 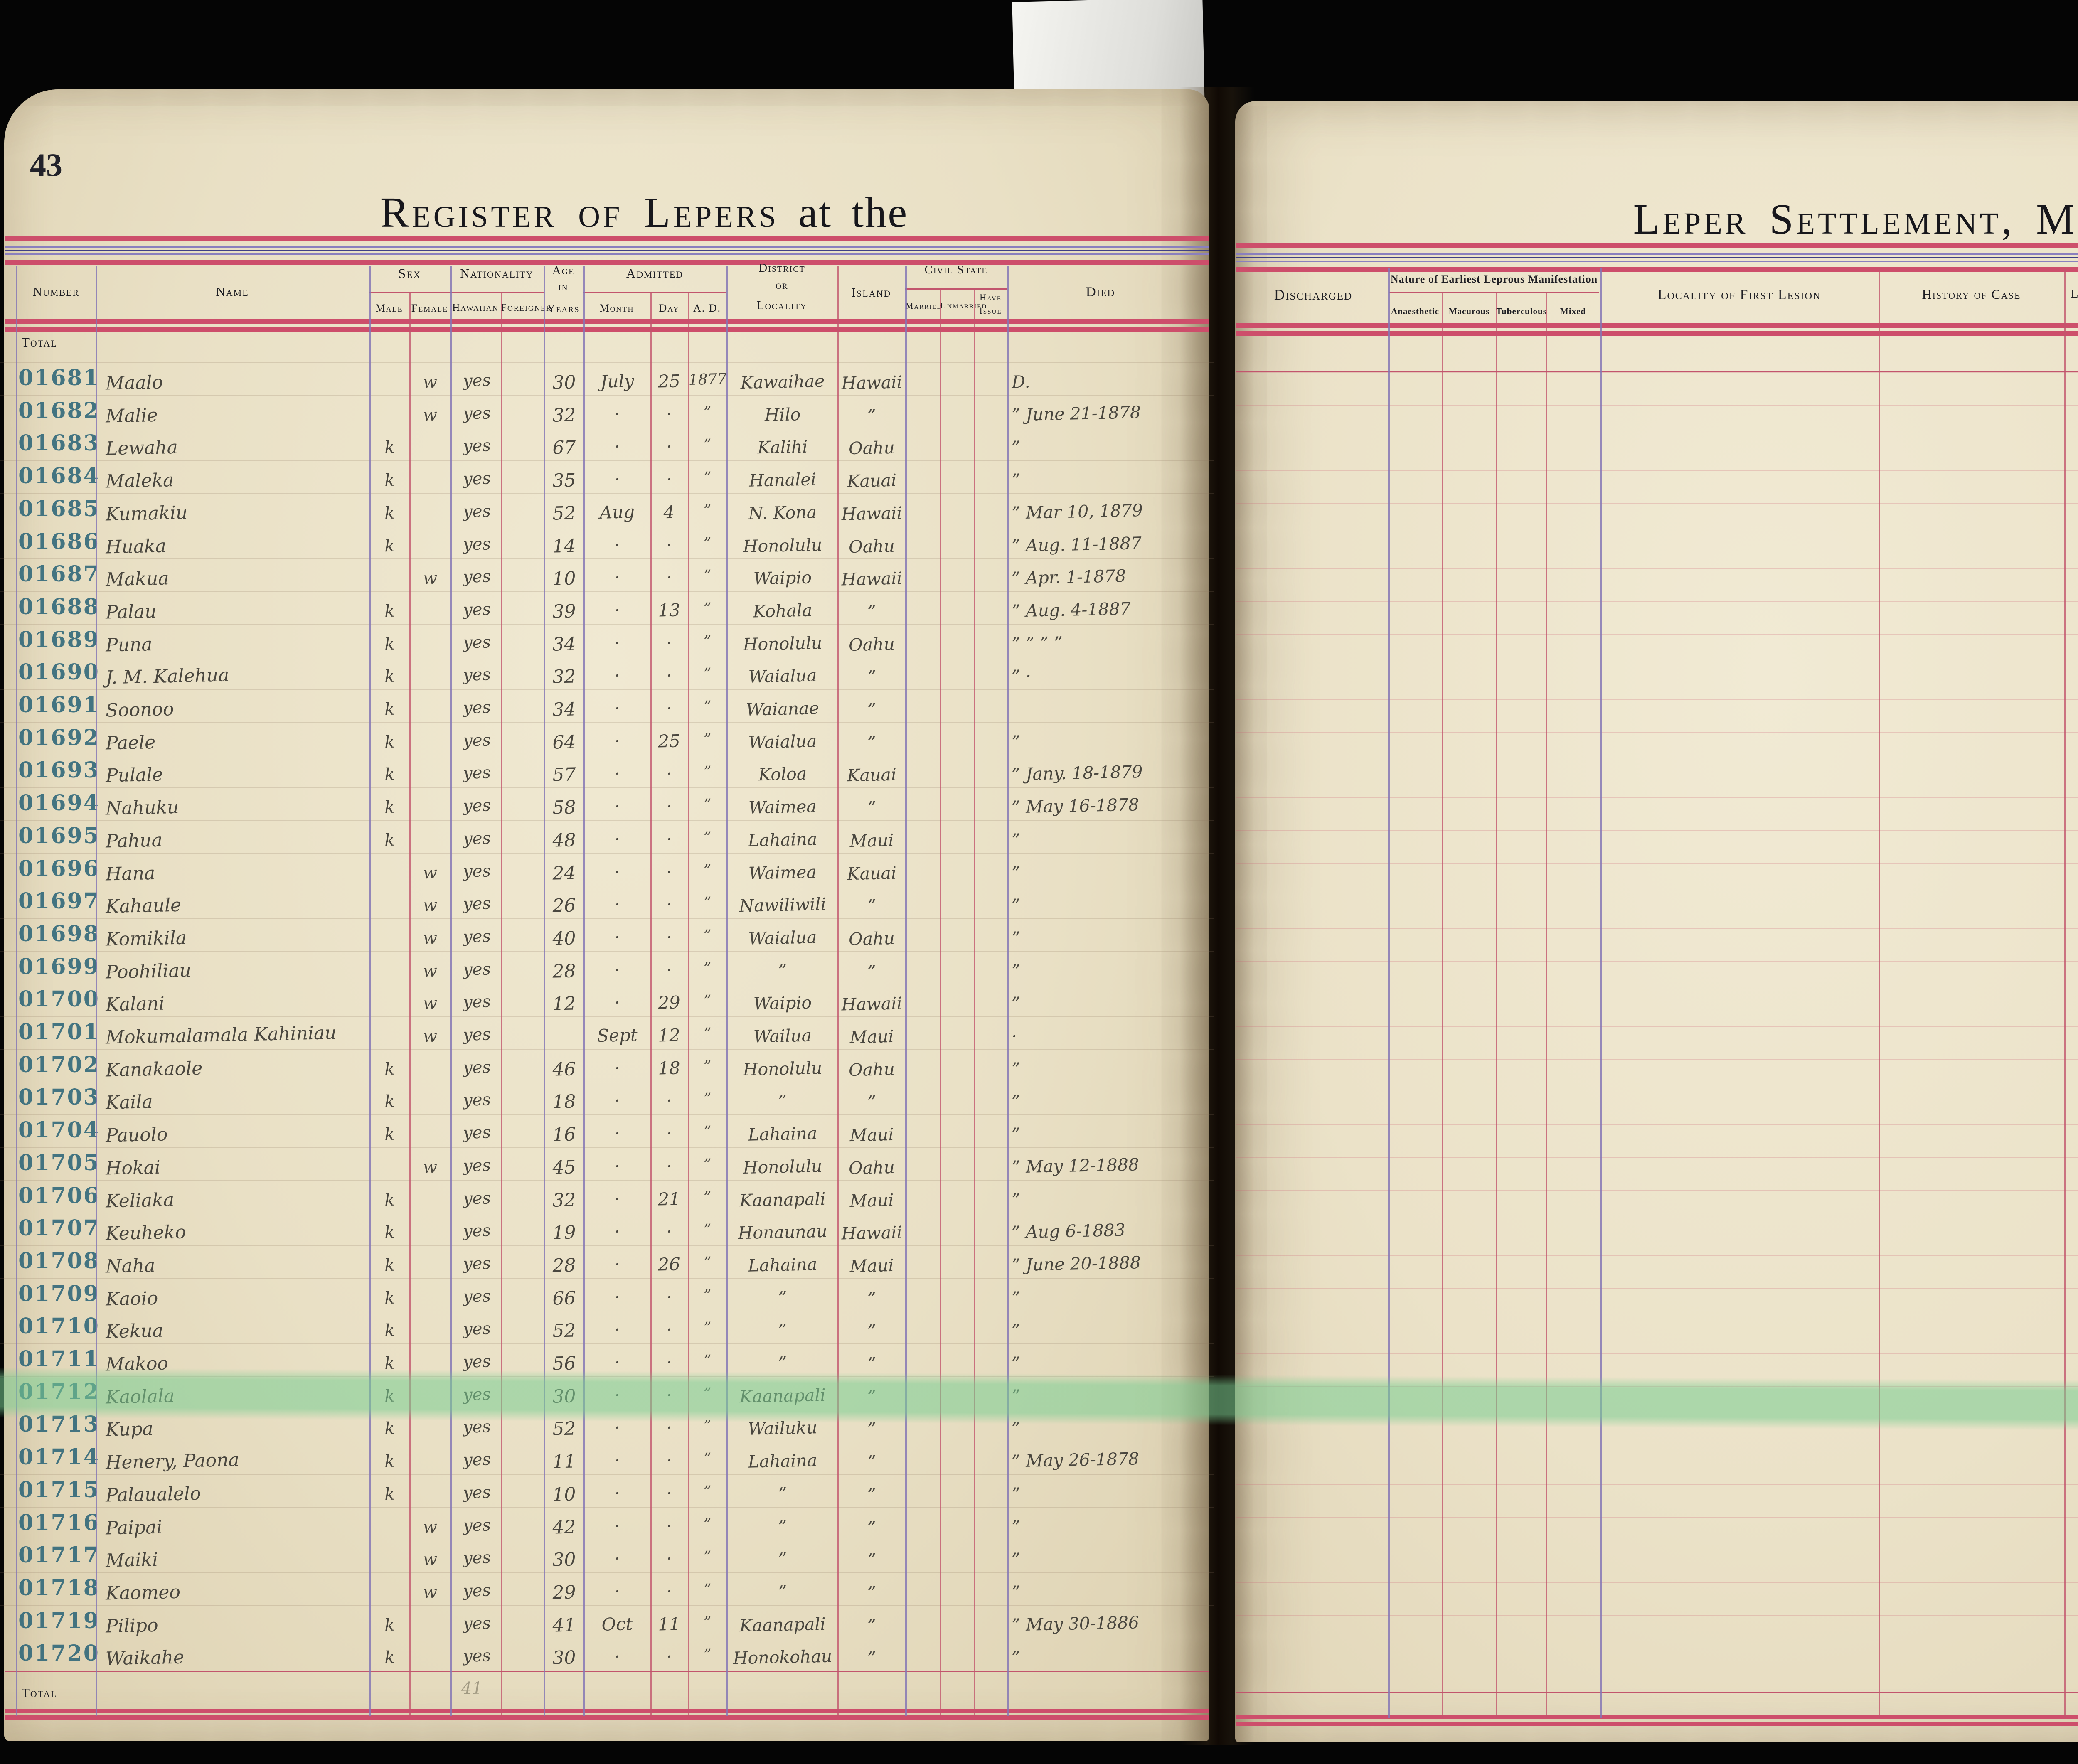 I want to click on age-entry: 35, so click(x=564, y=481).